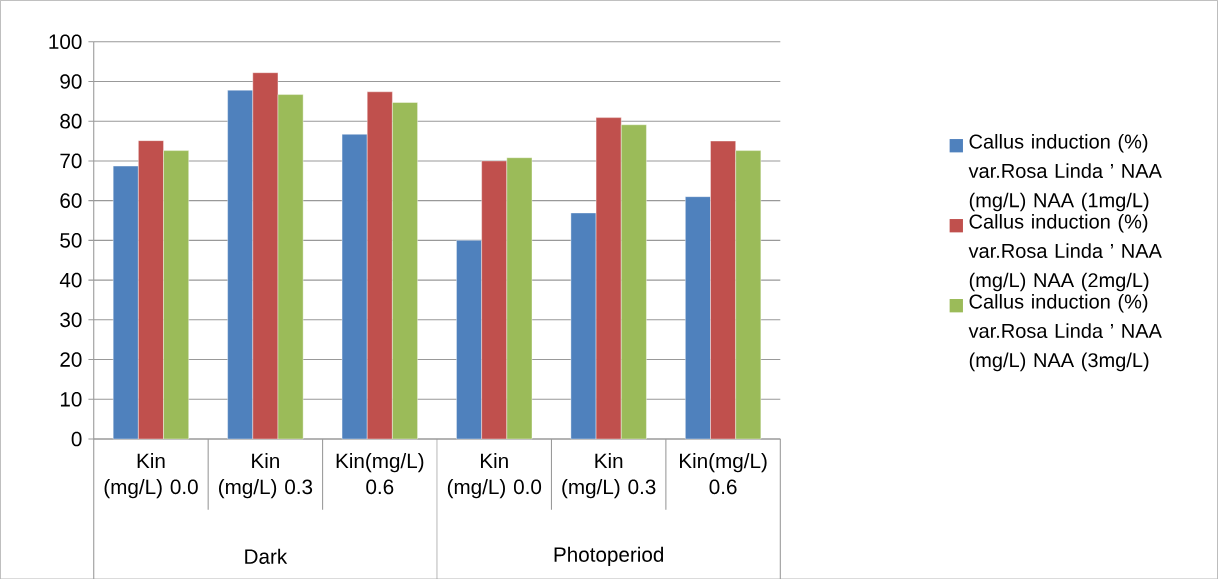 This screenshot has width=1218, height=579. I want to click on y-tick-label: 80, so click(71, 121).